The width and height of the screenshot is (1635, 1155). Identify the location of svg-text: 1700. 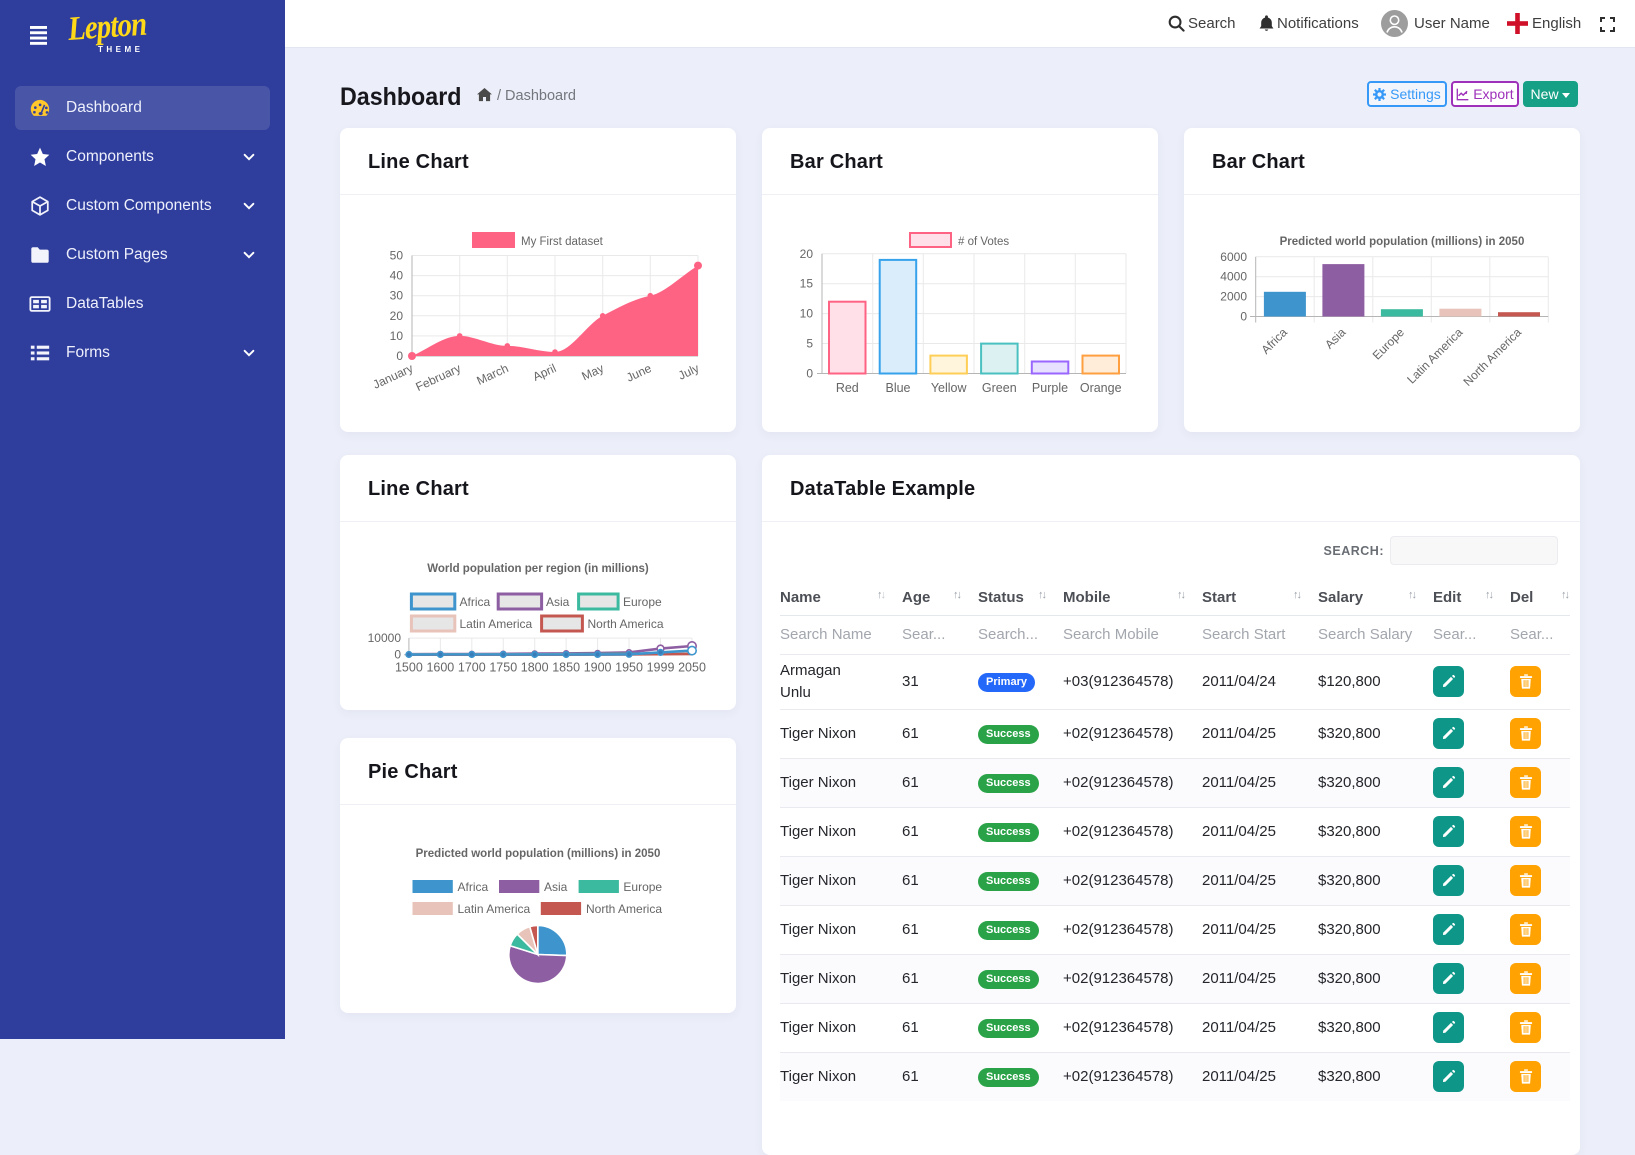
(472, 667).